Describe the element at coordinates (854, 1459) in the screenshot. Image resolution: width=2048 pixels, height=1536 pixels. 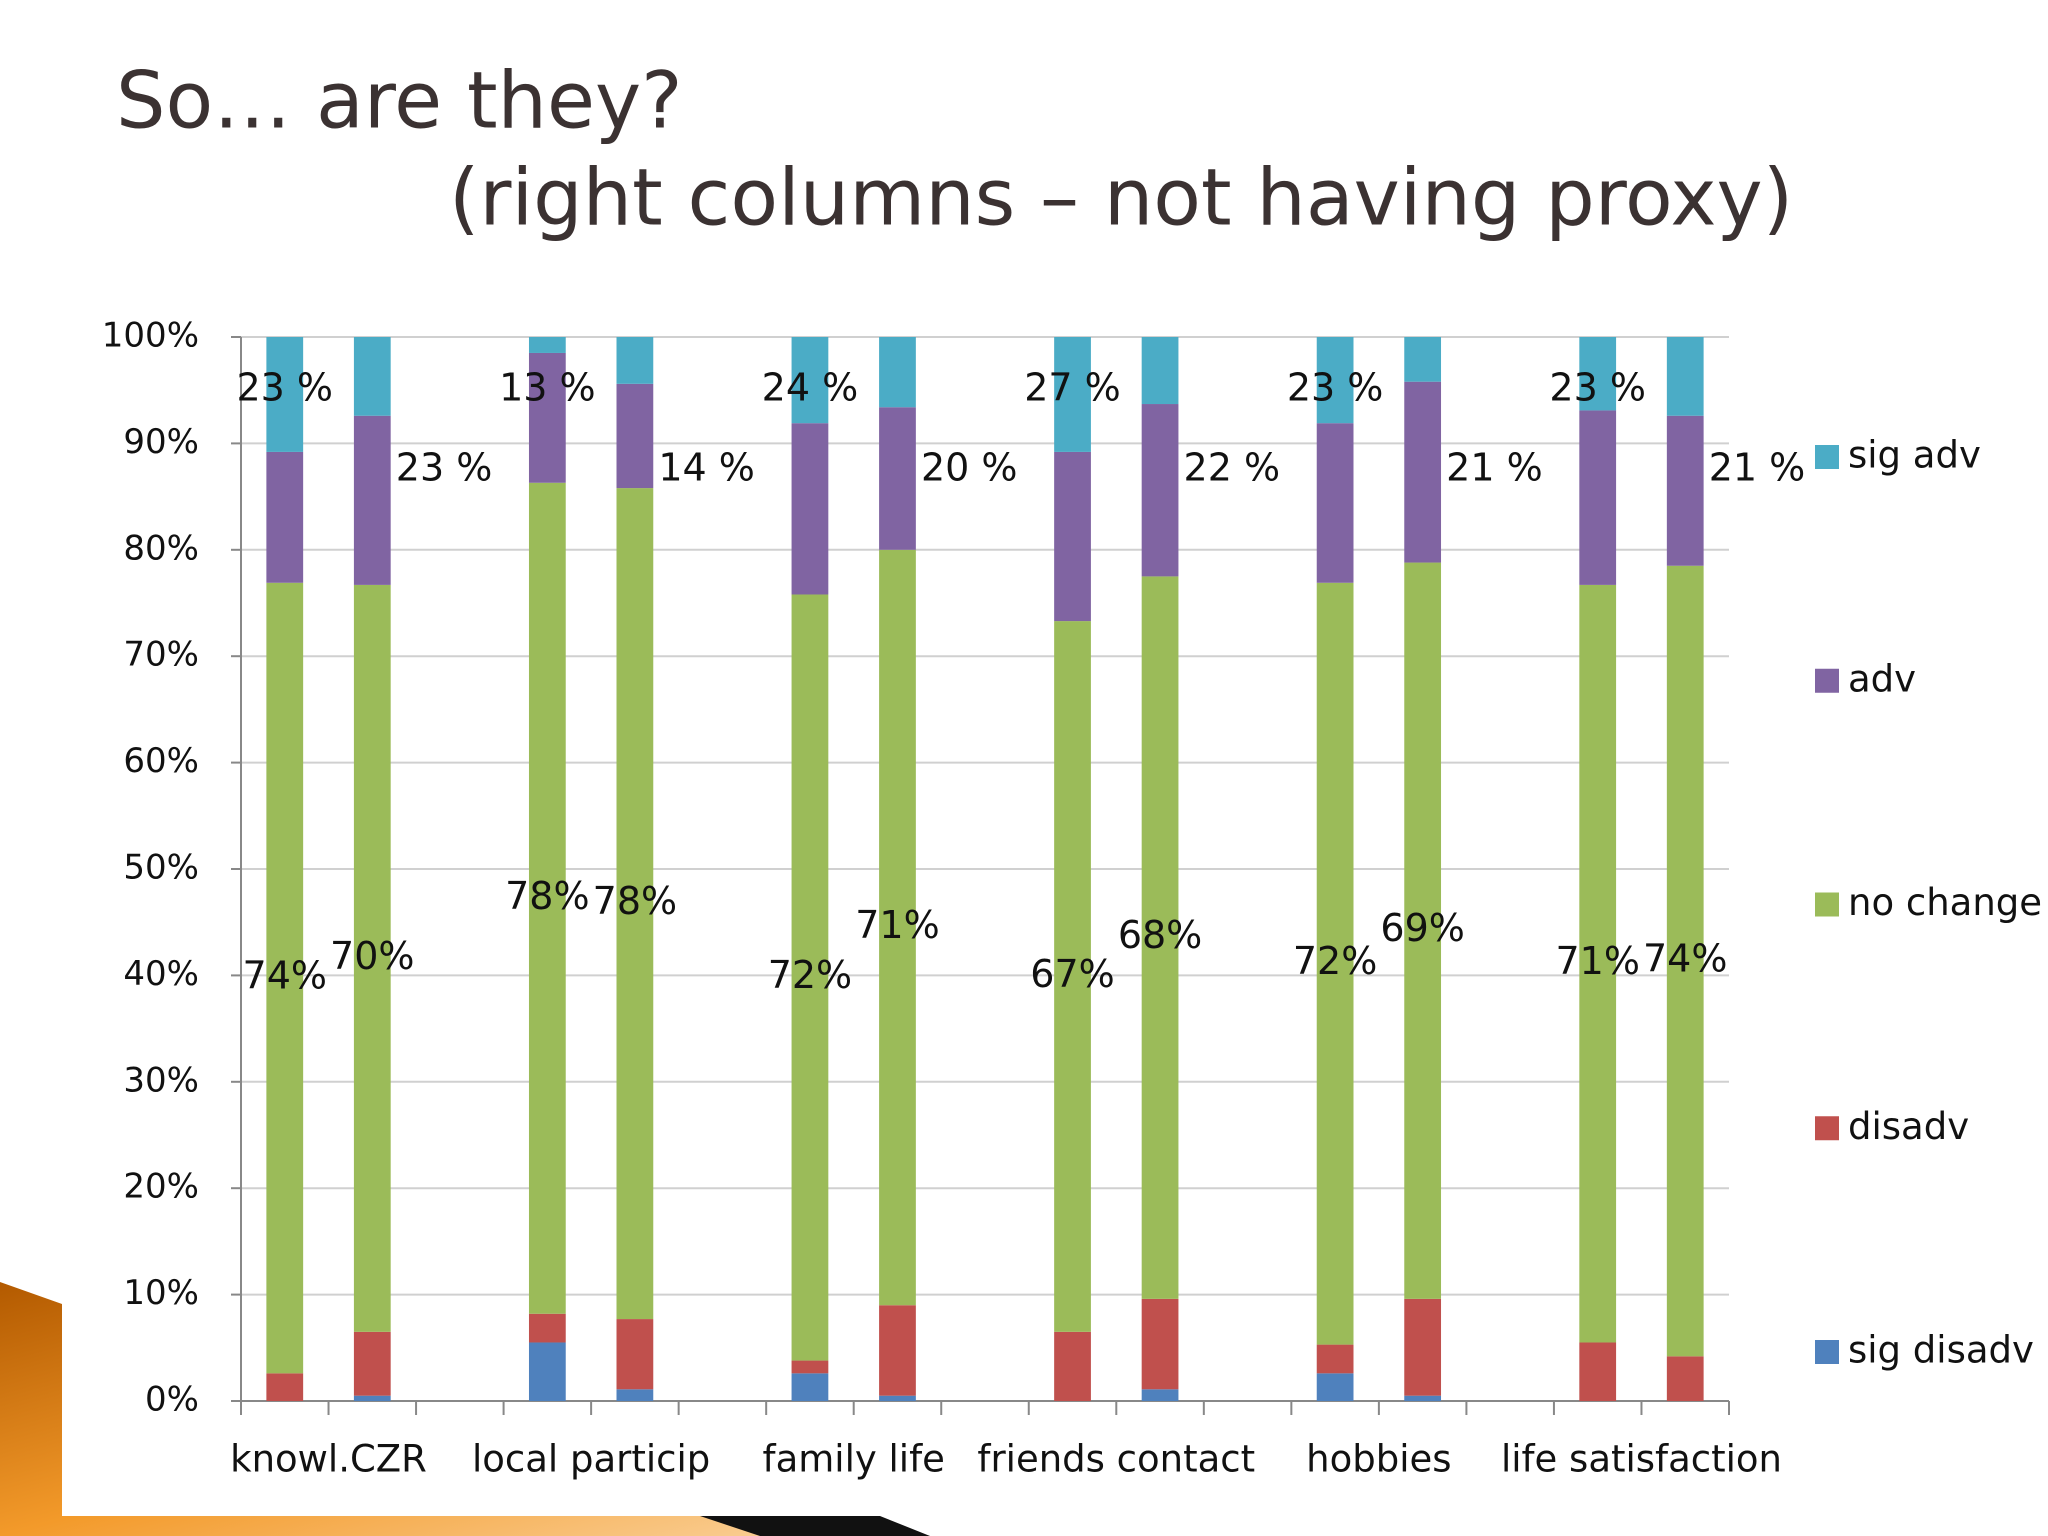
I see `x-tick-label: family life` at that location.